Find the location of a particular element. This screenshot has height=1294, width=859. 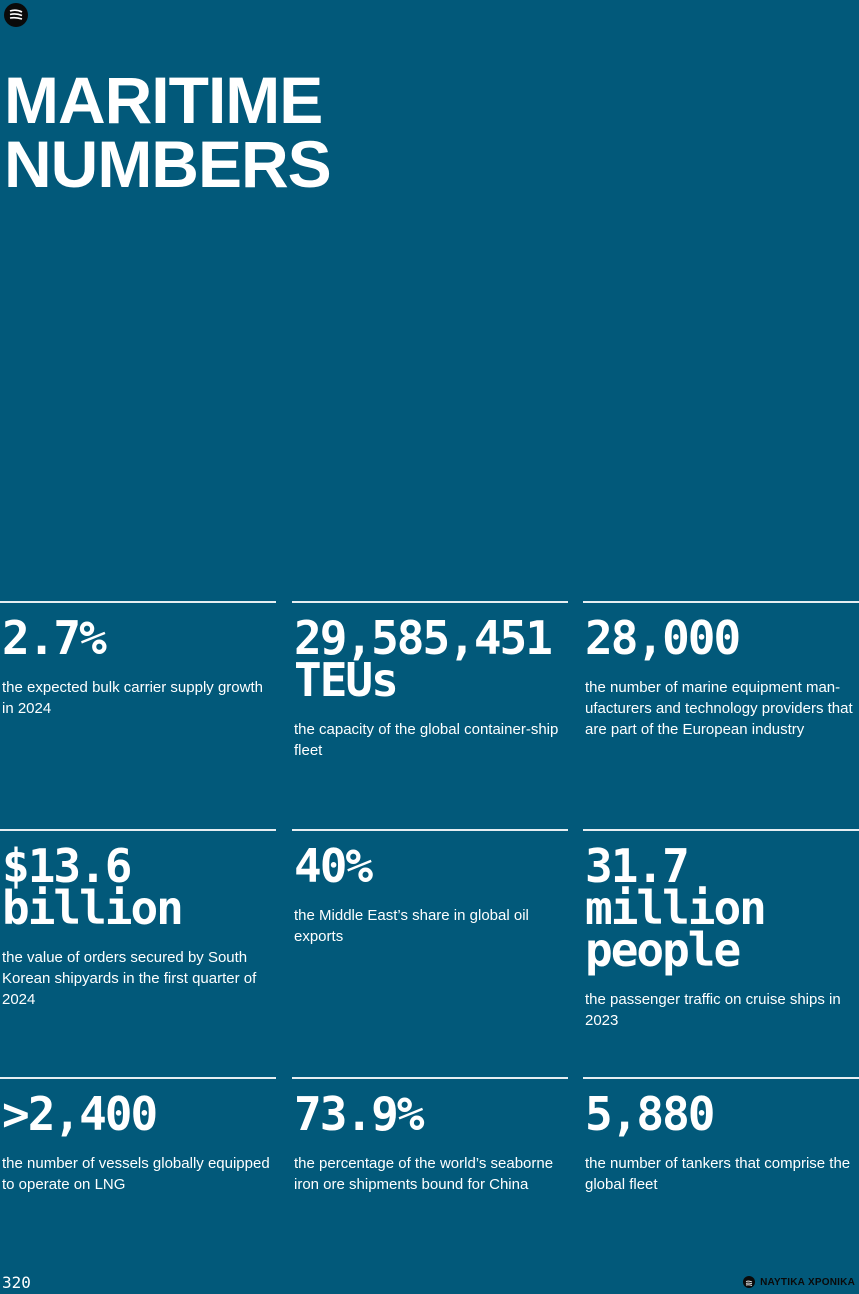

stat-value: 40% is located at coordinates (333, 866).